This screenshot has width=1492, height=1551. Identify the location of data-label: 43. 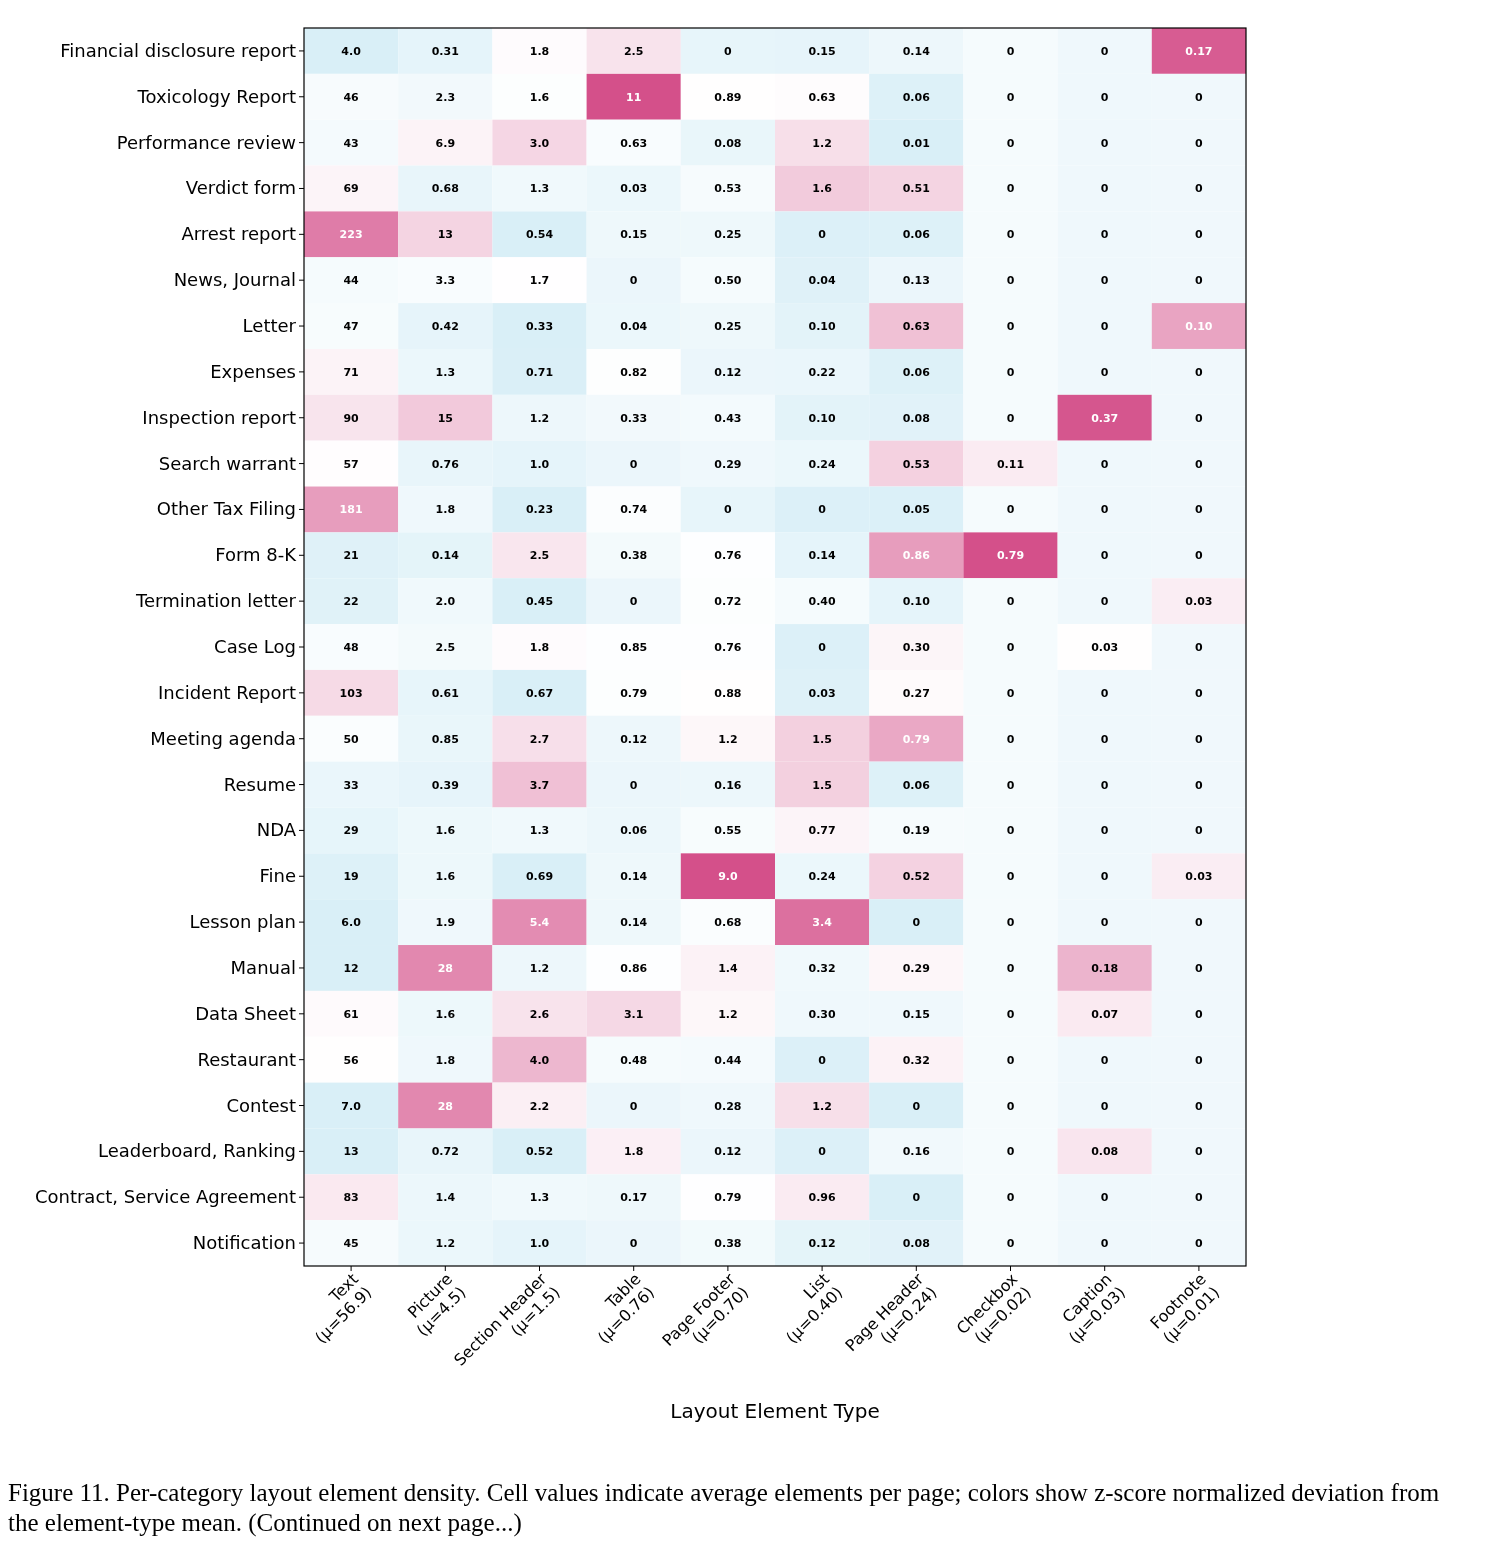
(351, 143).